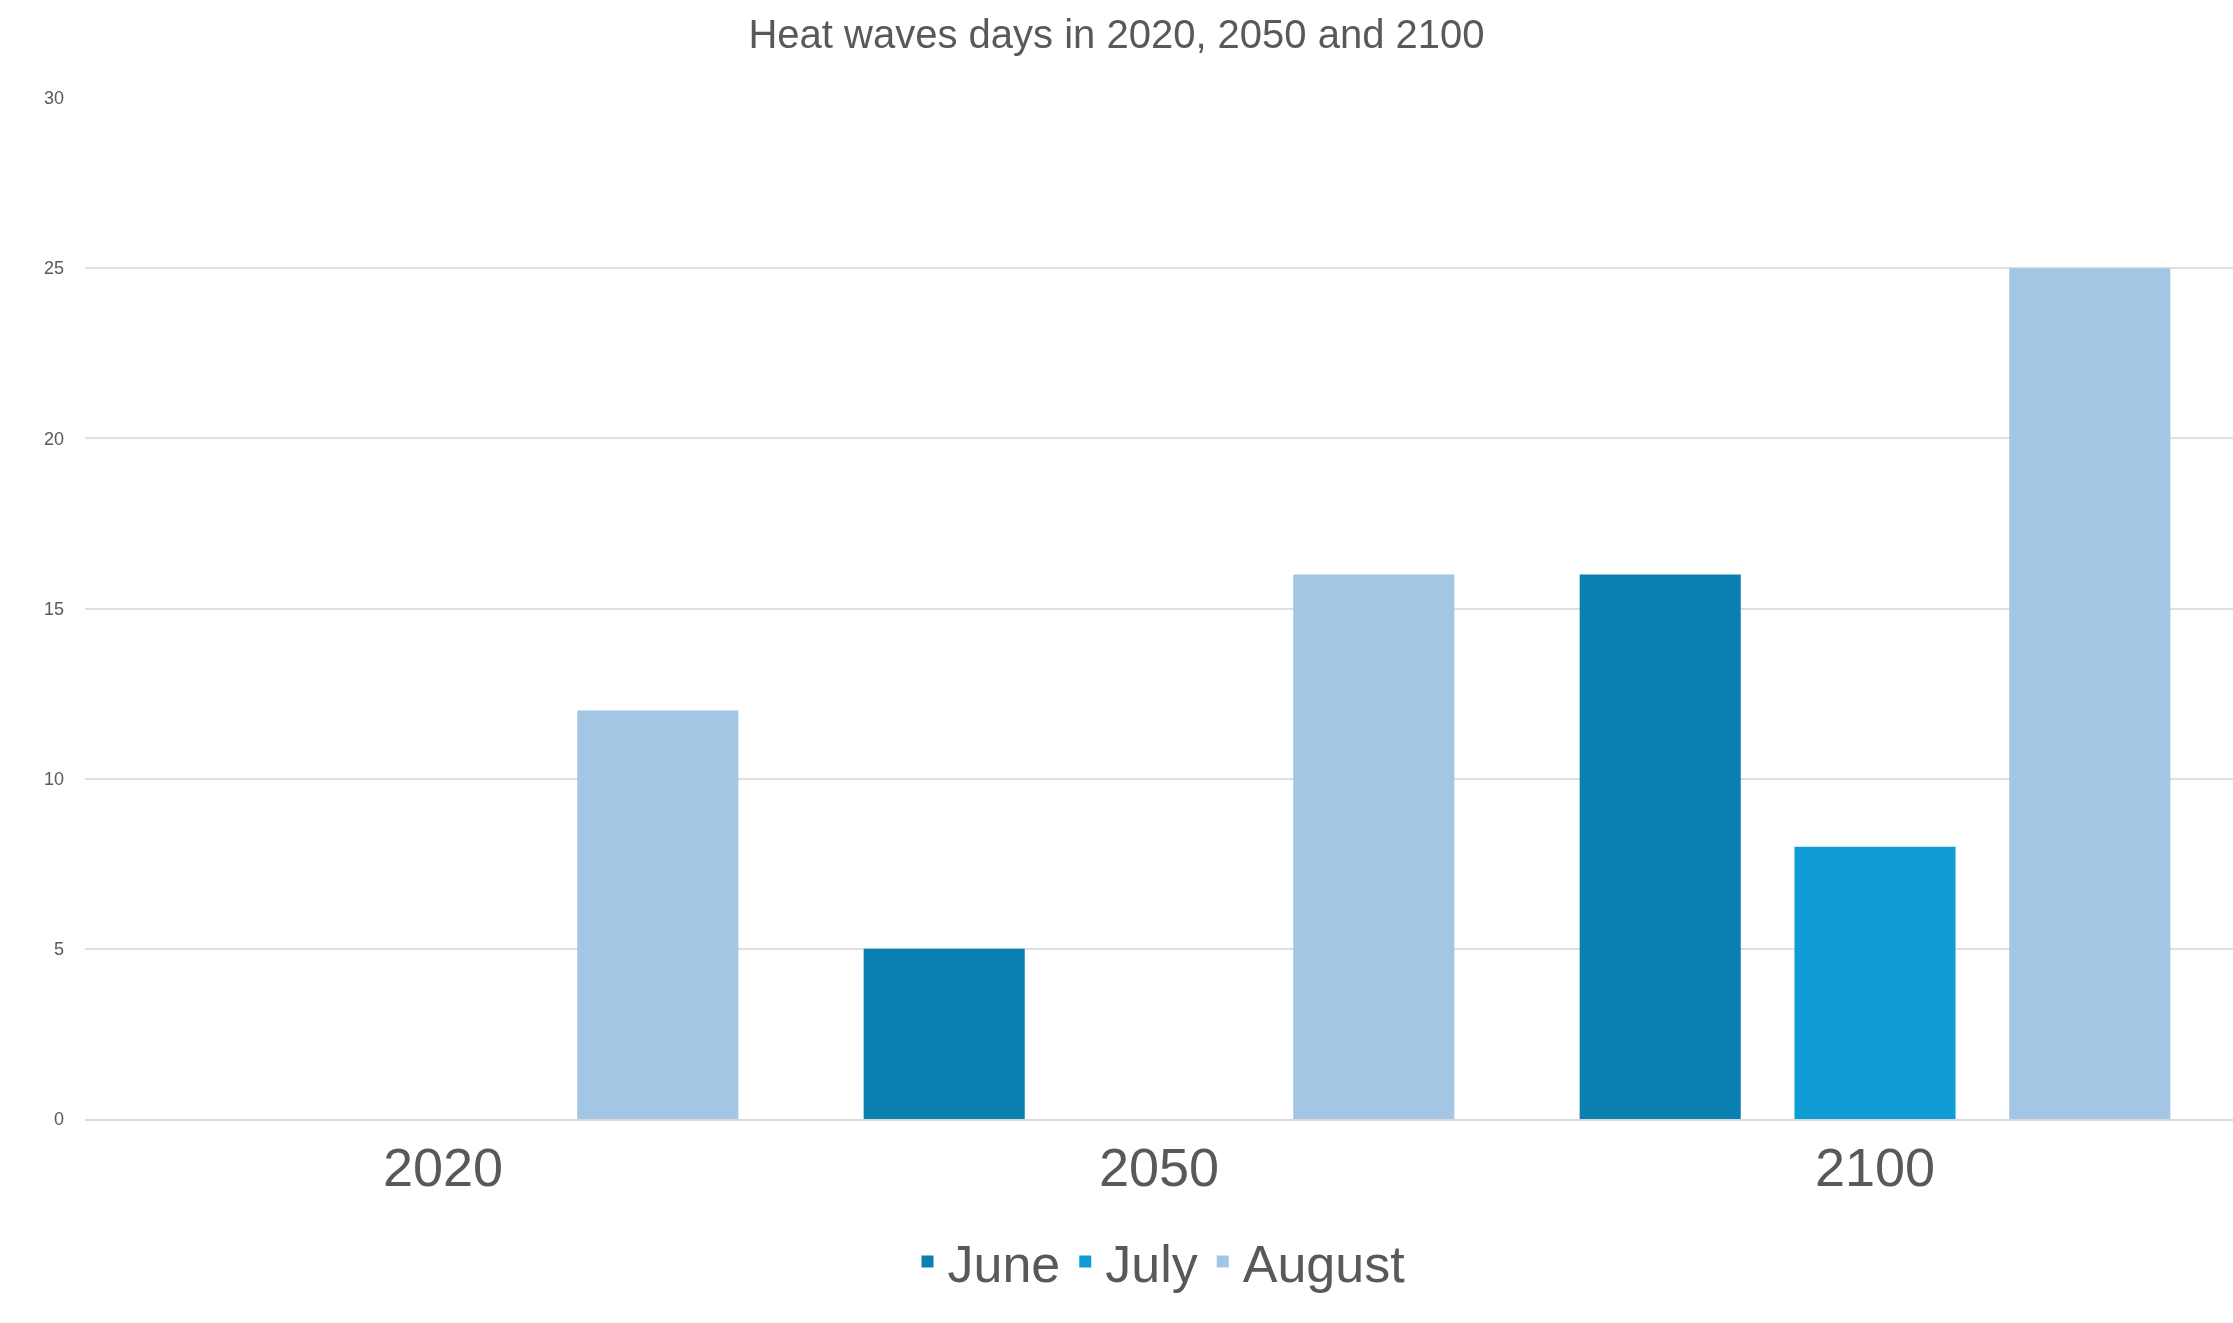  What do you see at coordinates (58, 949) in the screenshot?
I see `y-tick-label: 5` at bounding box center [58, 949].